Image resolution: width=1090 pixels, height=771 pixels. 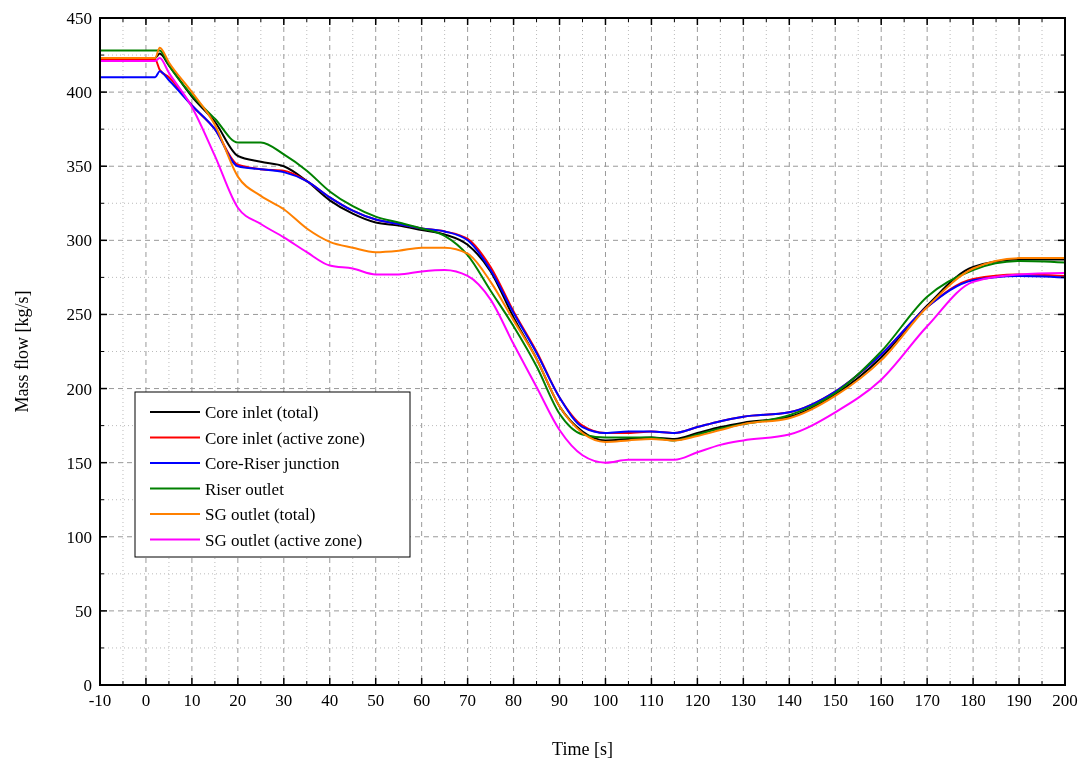 What do you see at coordinates (79, 537) in the screenshot?
I see `y-tick-label: 100` at bounding box center [79, 537].